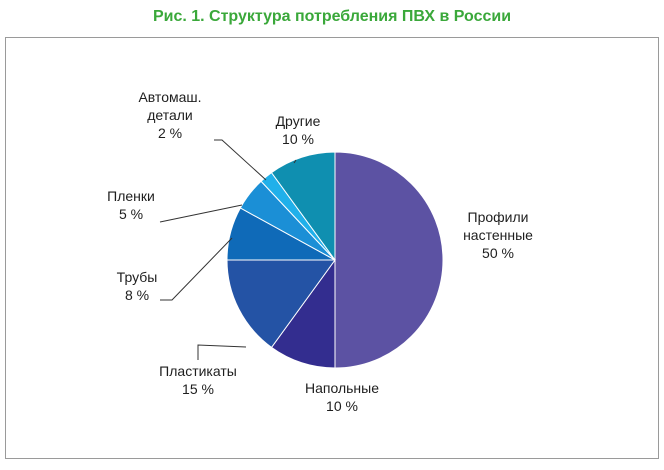  What do you see at coordinates (342, 397) in the screenshot?
I see `slice-label-1: Напольные 10 %` at bounding box center [342, 397].